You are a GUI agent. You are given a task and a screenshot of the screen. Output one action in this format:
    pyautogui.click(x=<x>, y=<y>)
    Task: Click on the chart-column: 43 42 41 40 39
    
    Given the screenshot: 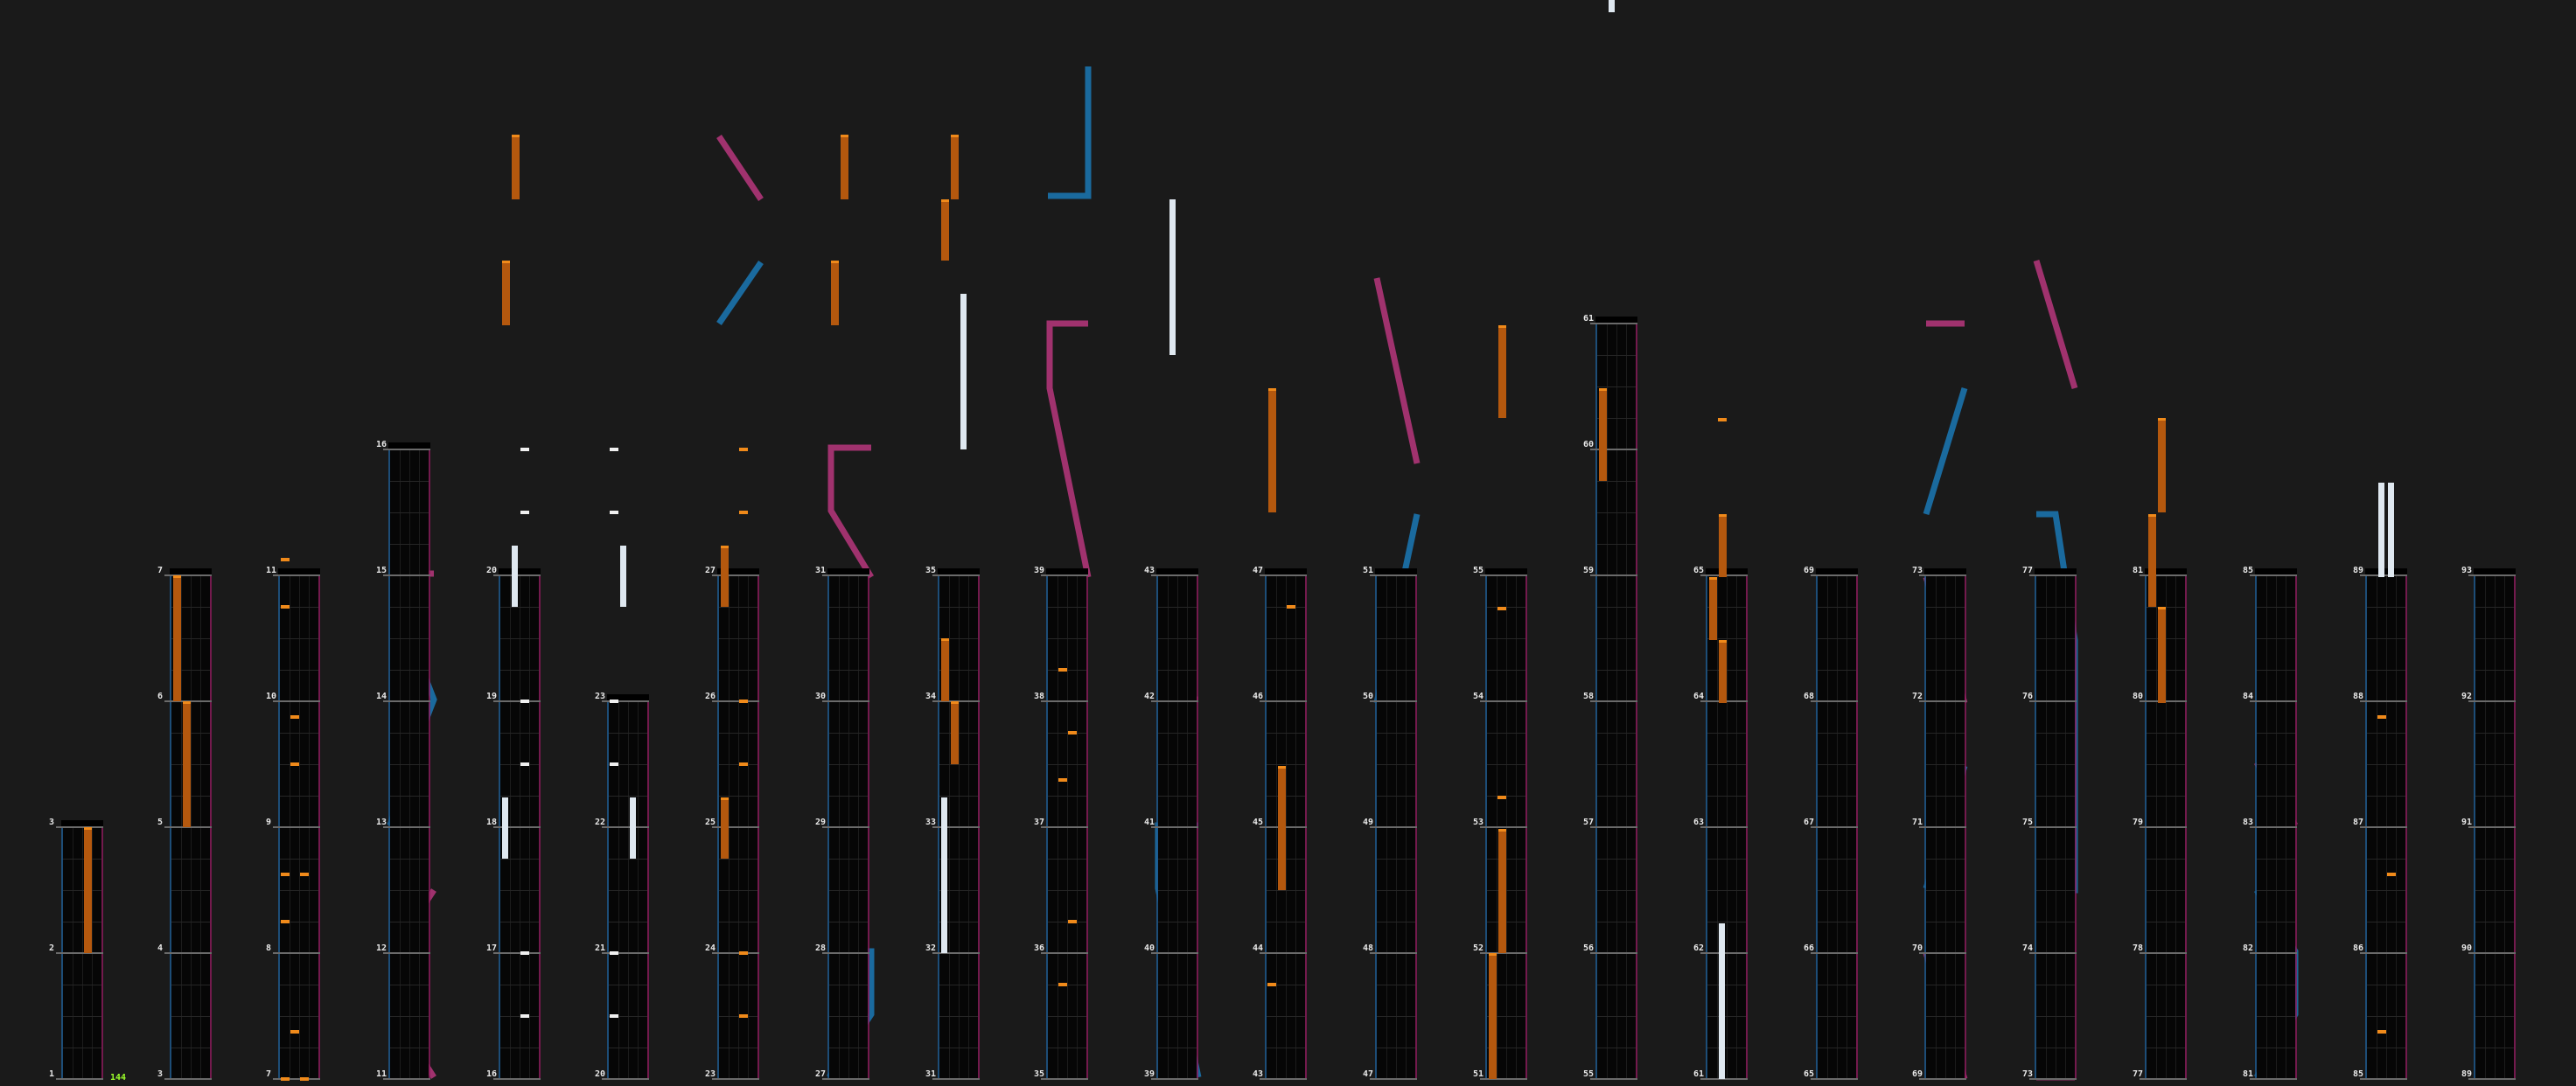 What is the action you would take?
    pyautogui.click(x=1171, y=824)
    